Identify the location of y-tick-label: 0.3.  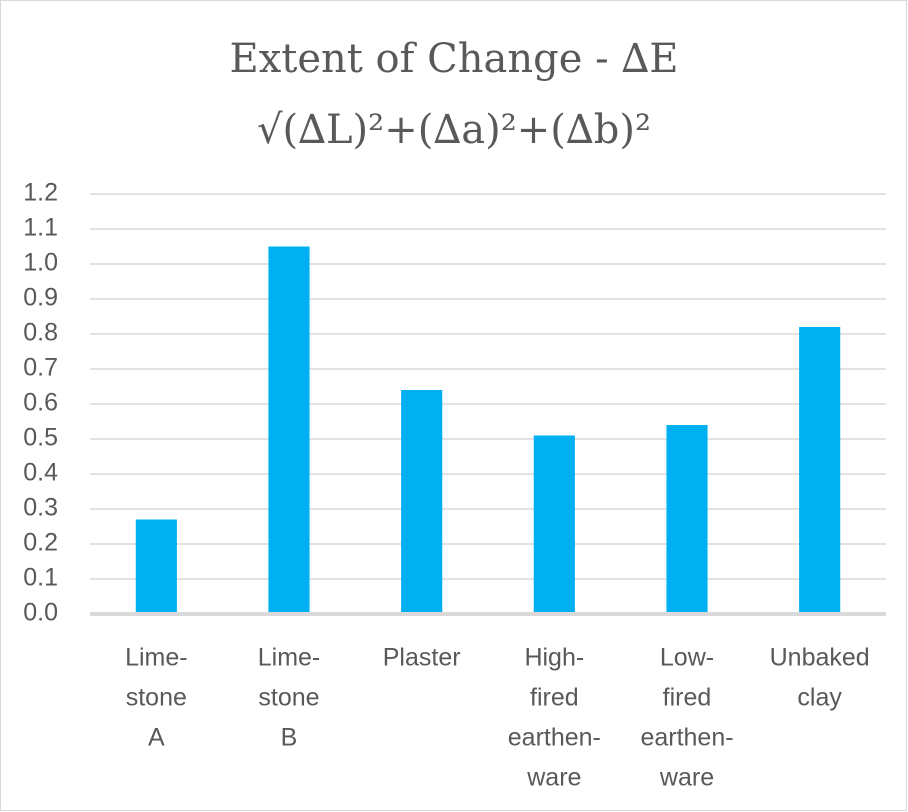
(40, 508).